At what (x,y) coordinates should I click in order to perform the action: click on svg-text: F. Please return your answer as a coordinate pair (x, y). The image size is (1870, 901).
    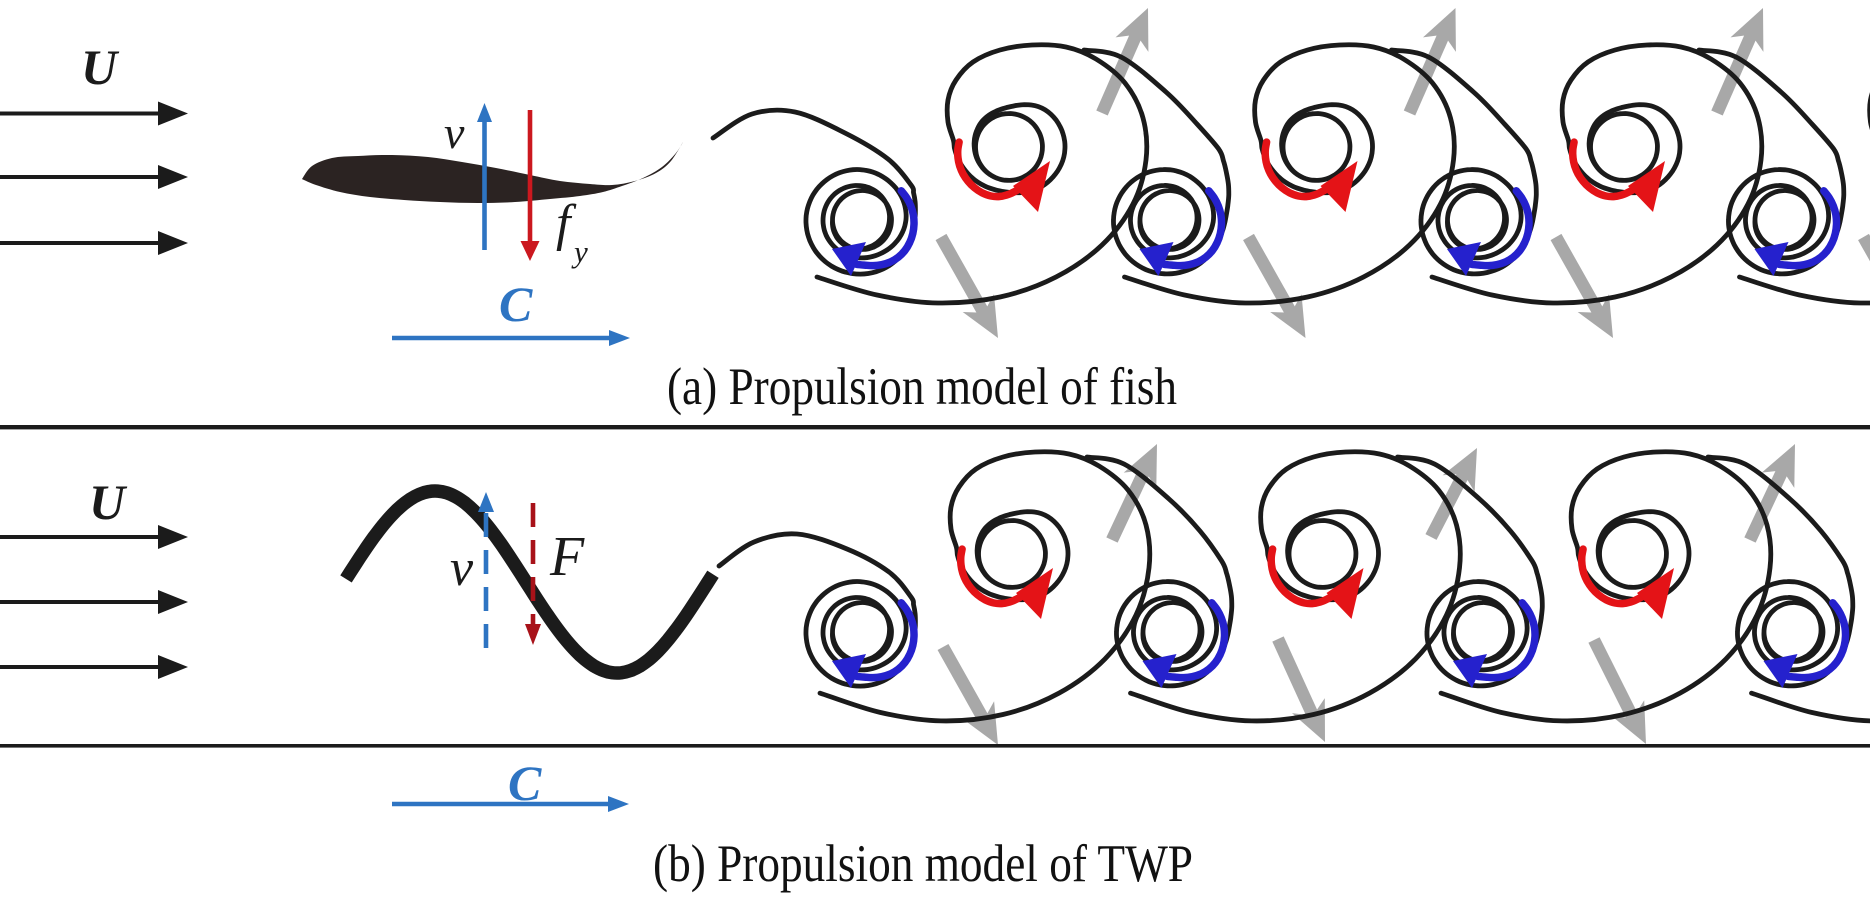
    Looking at the image, I should click on (567, 557).